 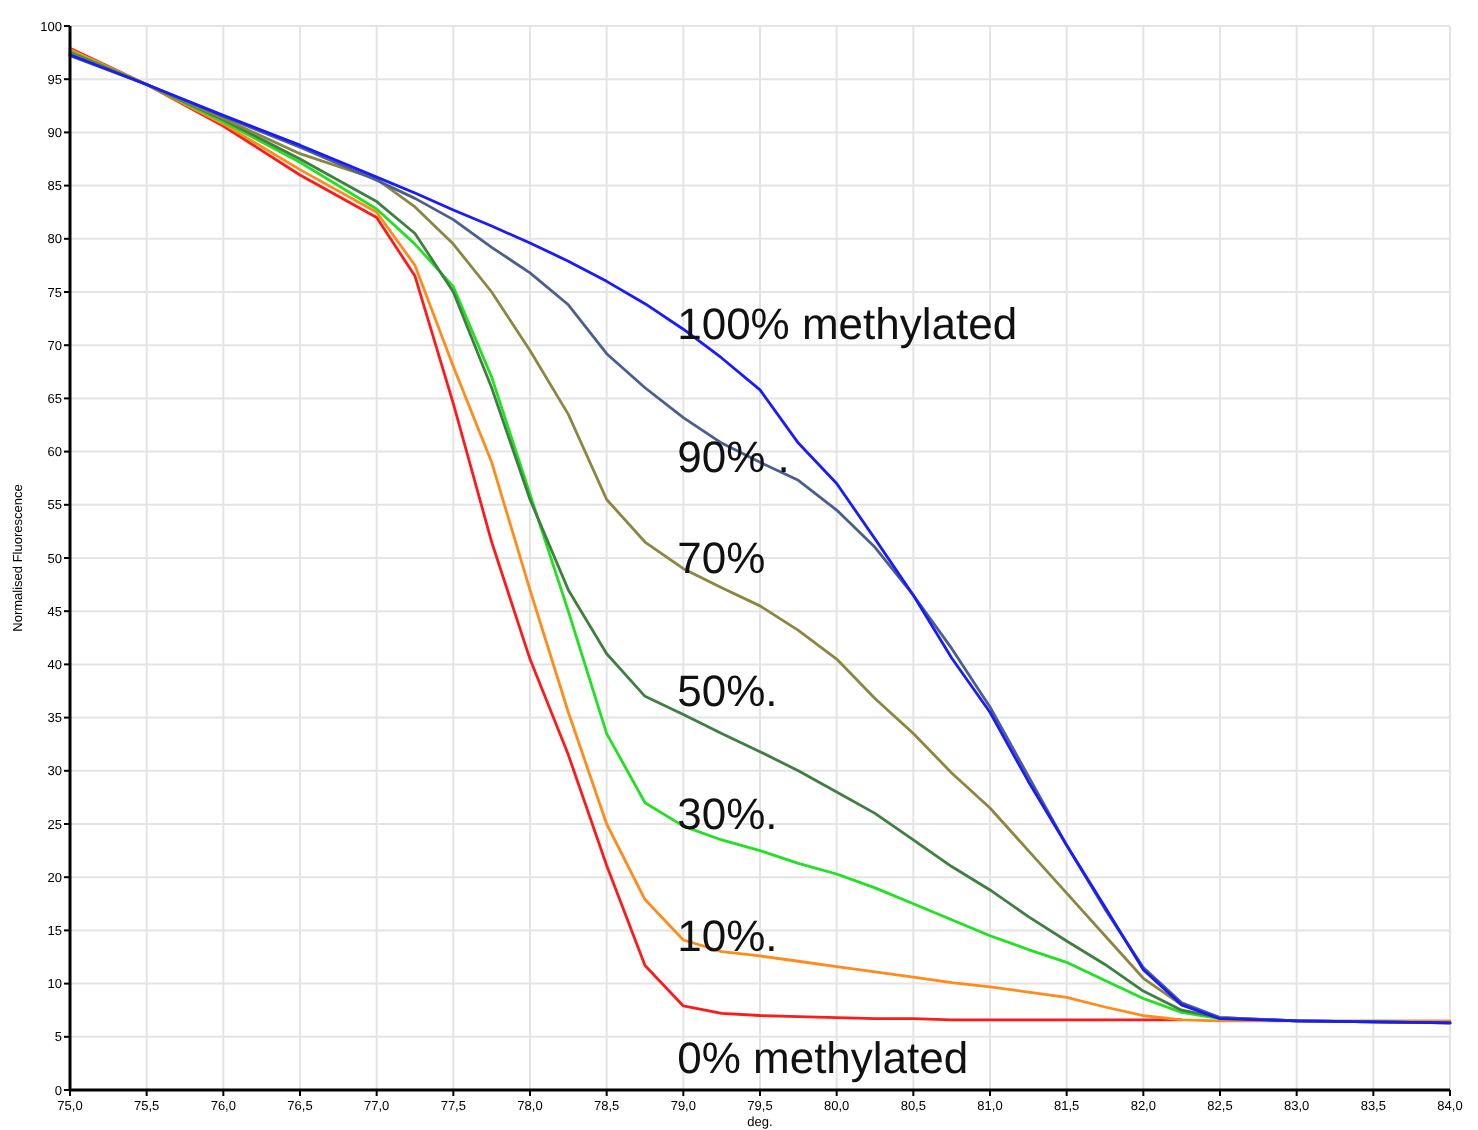 I want to click on annotation: 10%., so click(x=727, y=936).